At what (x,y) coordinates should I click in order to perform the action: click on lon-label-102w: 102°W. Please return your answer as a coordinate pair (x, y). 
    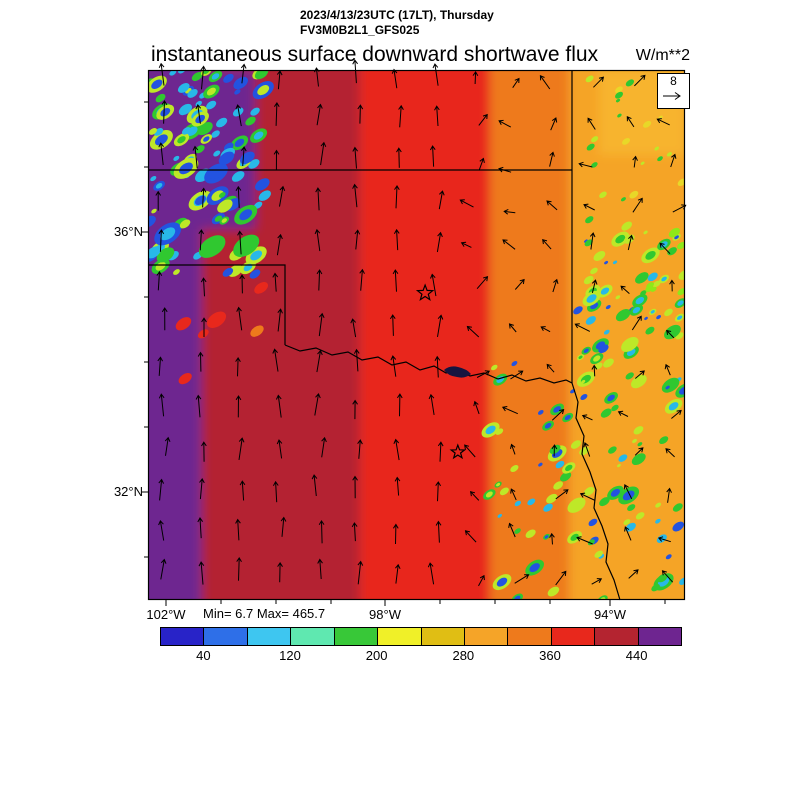
    Looking at the image, I should click on (166, 614).